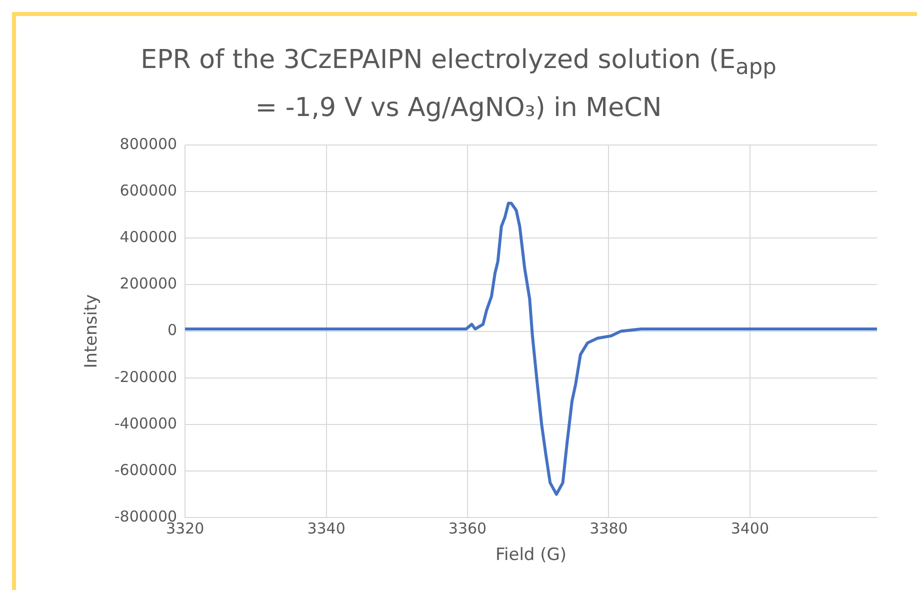 Image resolution: width=917 pixels, height=590 pixels. I want to click on y-tick-label: 0, so click(173, 330).